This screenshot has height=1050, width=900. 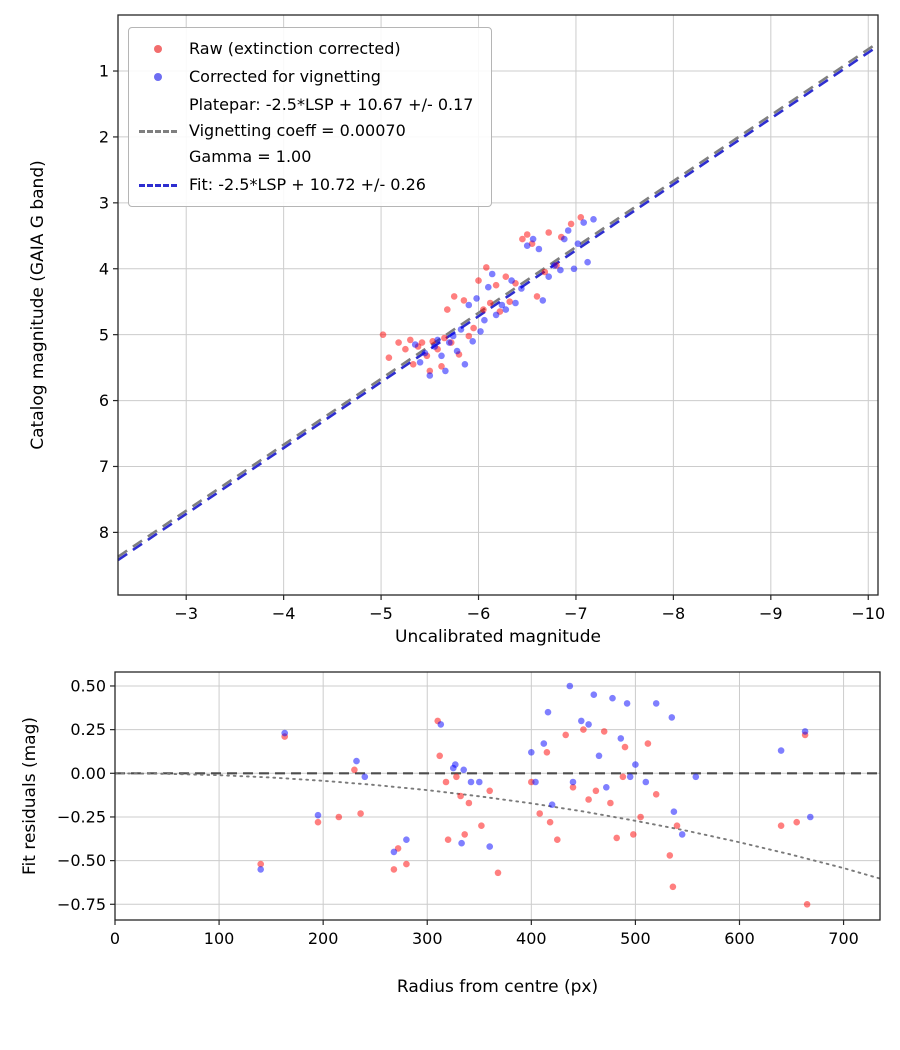 I want to click on svg-text: −10, so click(x=868, y=613).